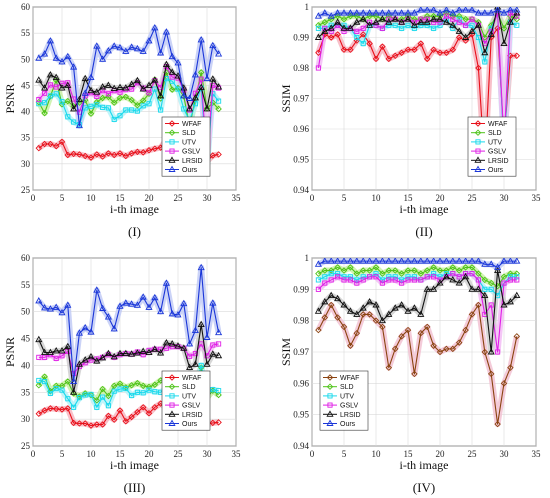 This screenshot has height=498, width=550. I want to click on panel-label: (II), so click(423, 231).